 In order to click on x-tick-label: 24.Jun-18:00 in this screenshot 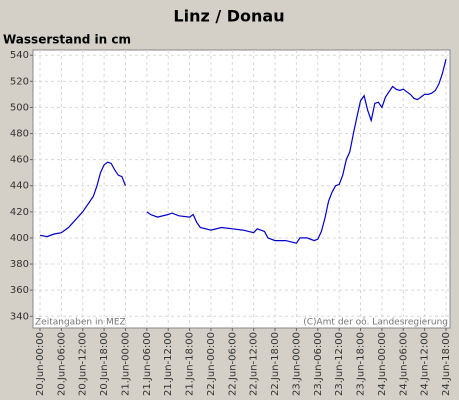, I will do `click(446, 364)`.